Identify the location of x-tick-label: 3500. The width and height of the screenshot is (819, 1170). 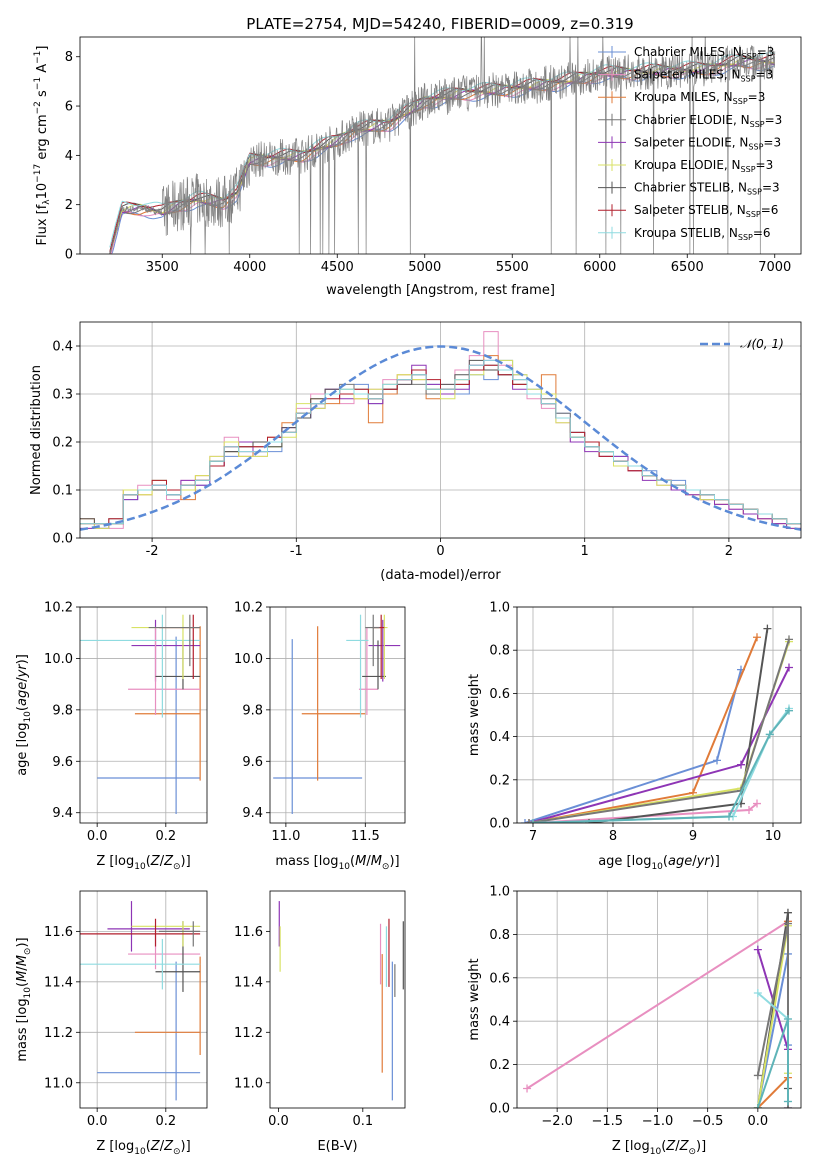
(162, 267).